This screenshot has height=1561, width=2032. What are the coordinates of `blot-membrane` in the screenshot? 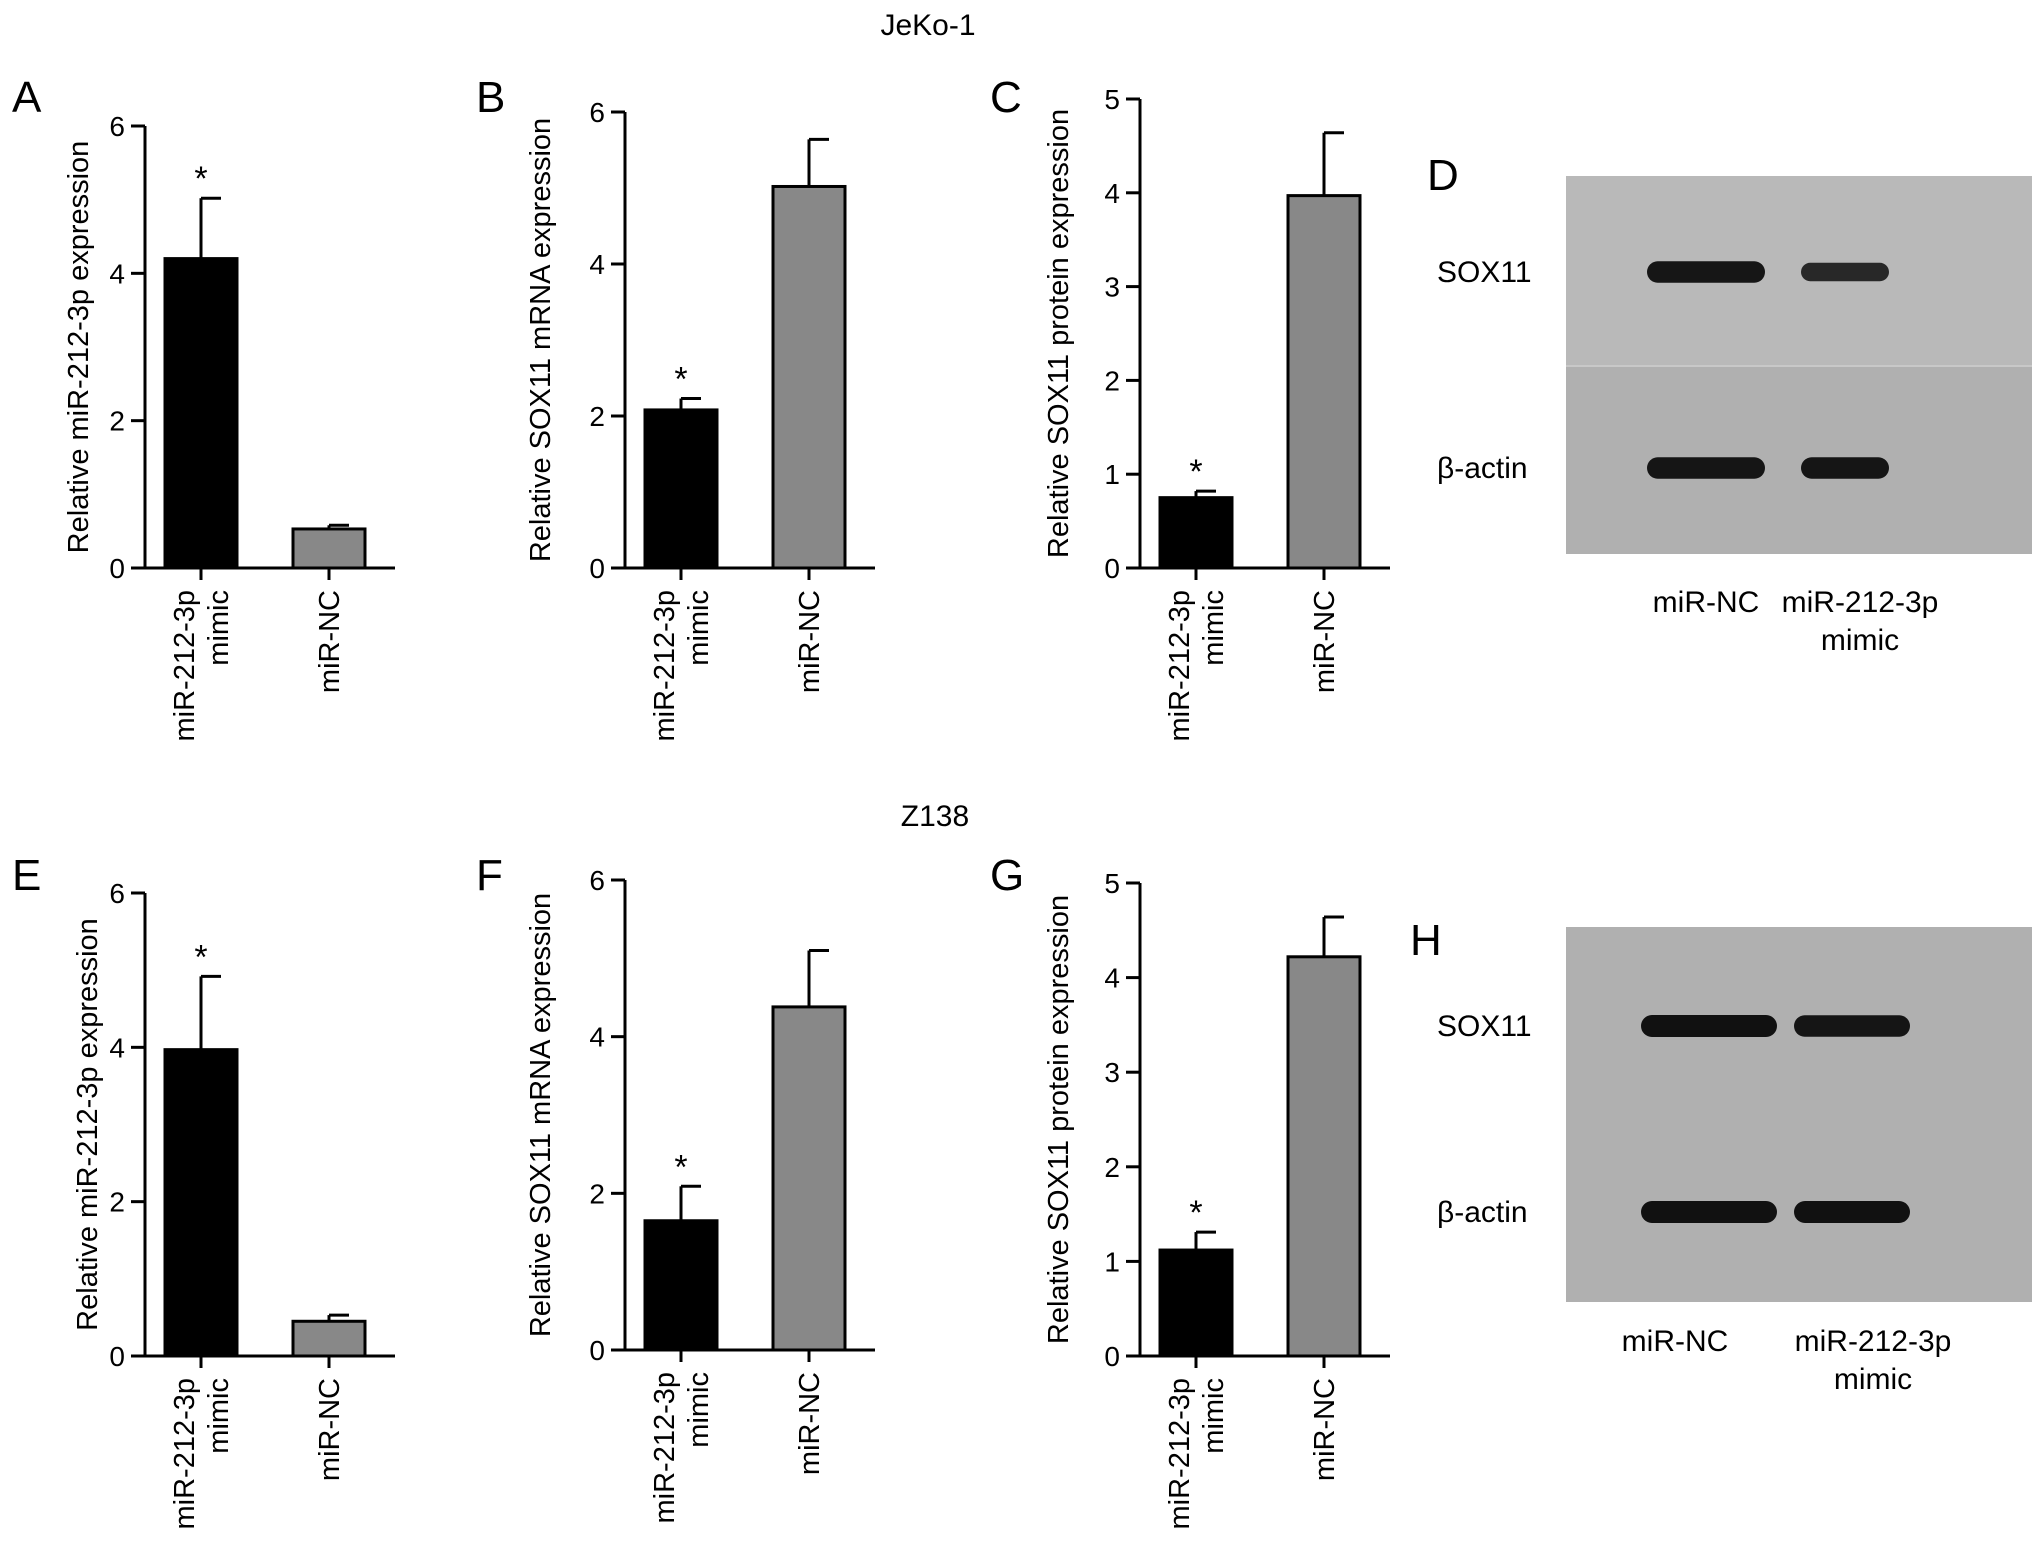 It's located at (1799, 1114).